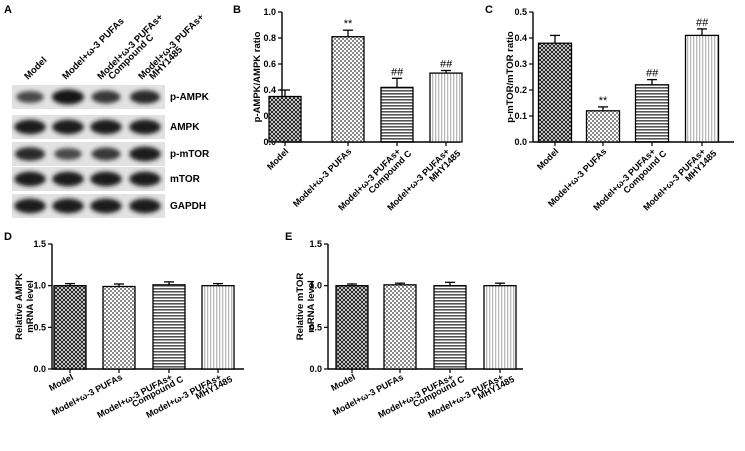  Describe the element at coordinates (510, 77) in the screenshot. I see `y-axis-label: p-mTOR/mTOR ratio` at that location.